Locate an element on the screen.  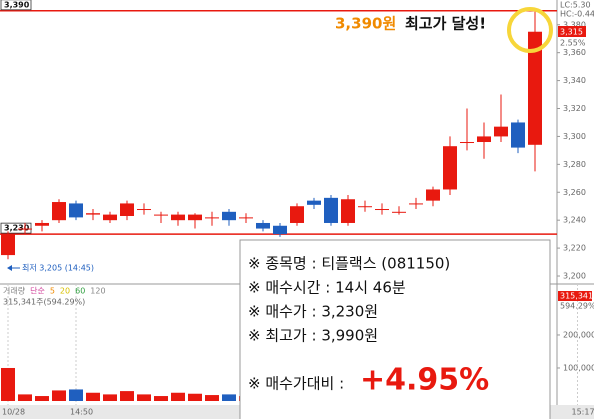
y-tick-label: 3,260 is located at coordinates (574, 192).